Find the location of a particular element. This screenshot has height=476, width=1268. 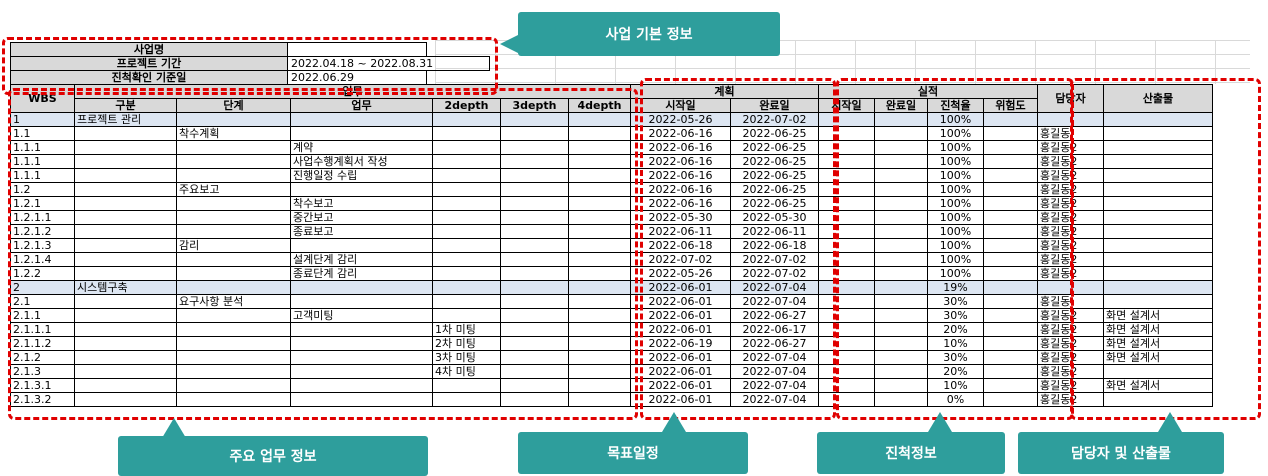

plan-start-cell: 2022-05-26 is located at coordinates (680, 119).